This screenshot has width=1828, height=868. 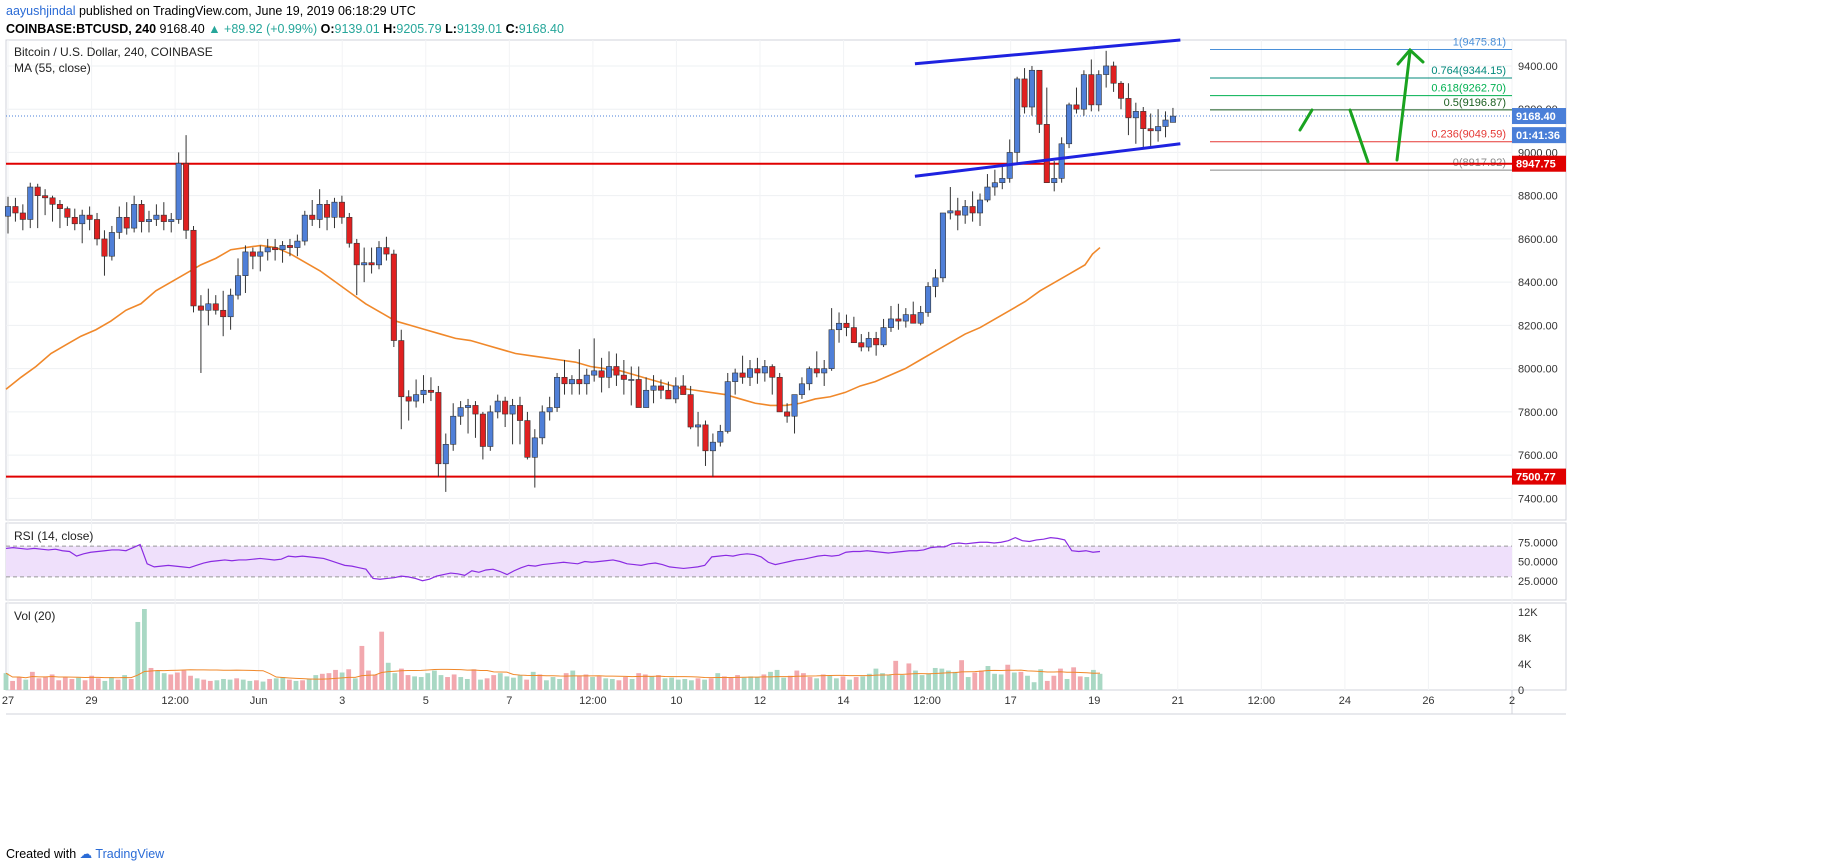 What do you see at coordinates (53, 536) in the screenshot?
I see `rsi-label: RSI (14, close)` at bounding box center [53, 536].